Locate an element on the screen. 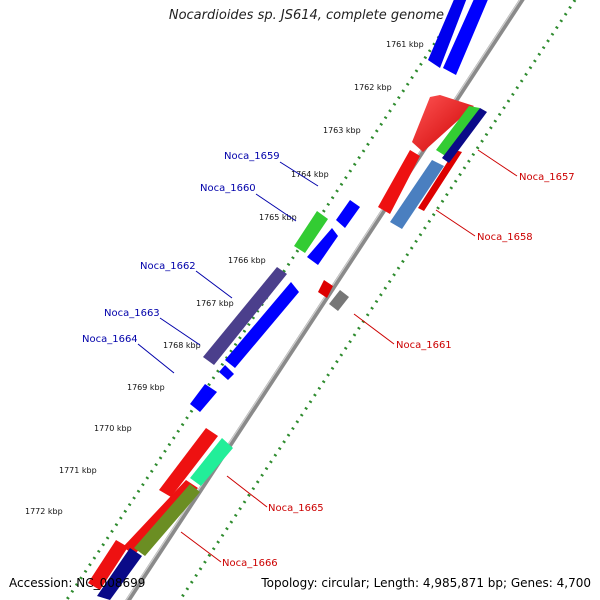  kbp-label: 1762 kbp is located at coordinates (373, 87).